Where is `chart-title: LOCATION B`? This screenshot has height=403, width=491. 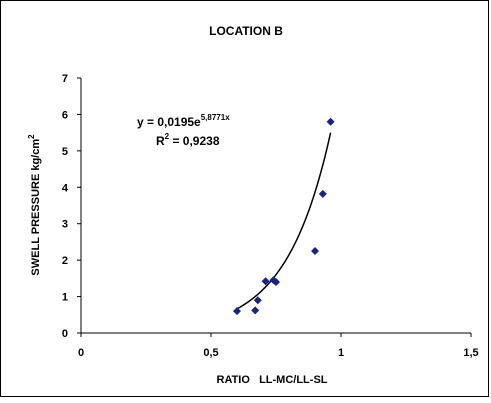
chart-title: LOCATION B is located at coordinates (246, 31).